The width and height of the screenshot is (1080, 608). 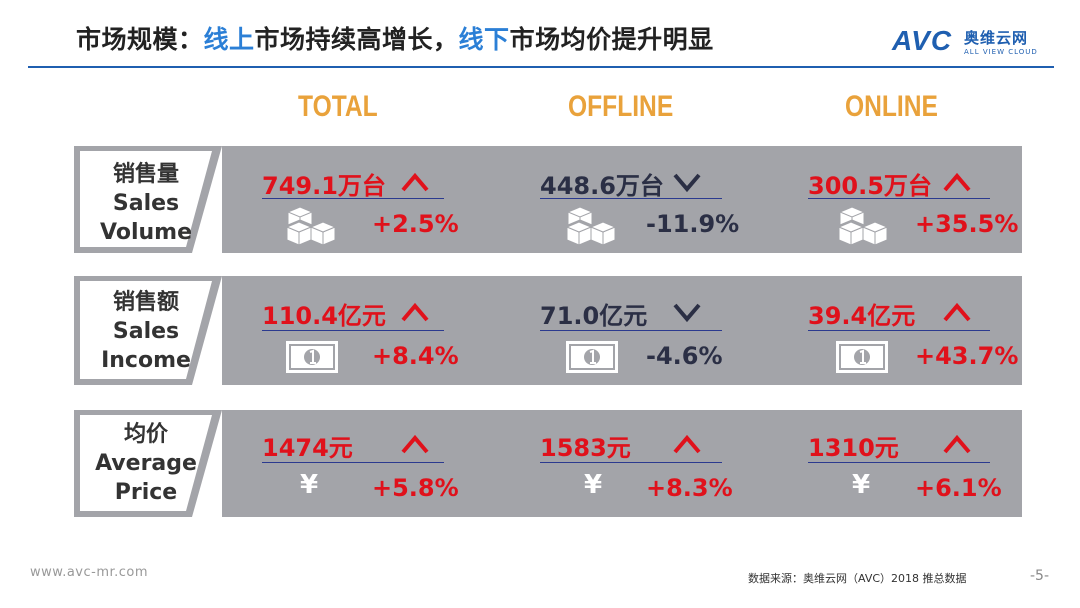 What do you see at coordinates (145, 174) in the screenshot?
I see `row-label-cn: 销售量` at bounding box center [145, 174].